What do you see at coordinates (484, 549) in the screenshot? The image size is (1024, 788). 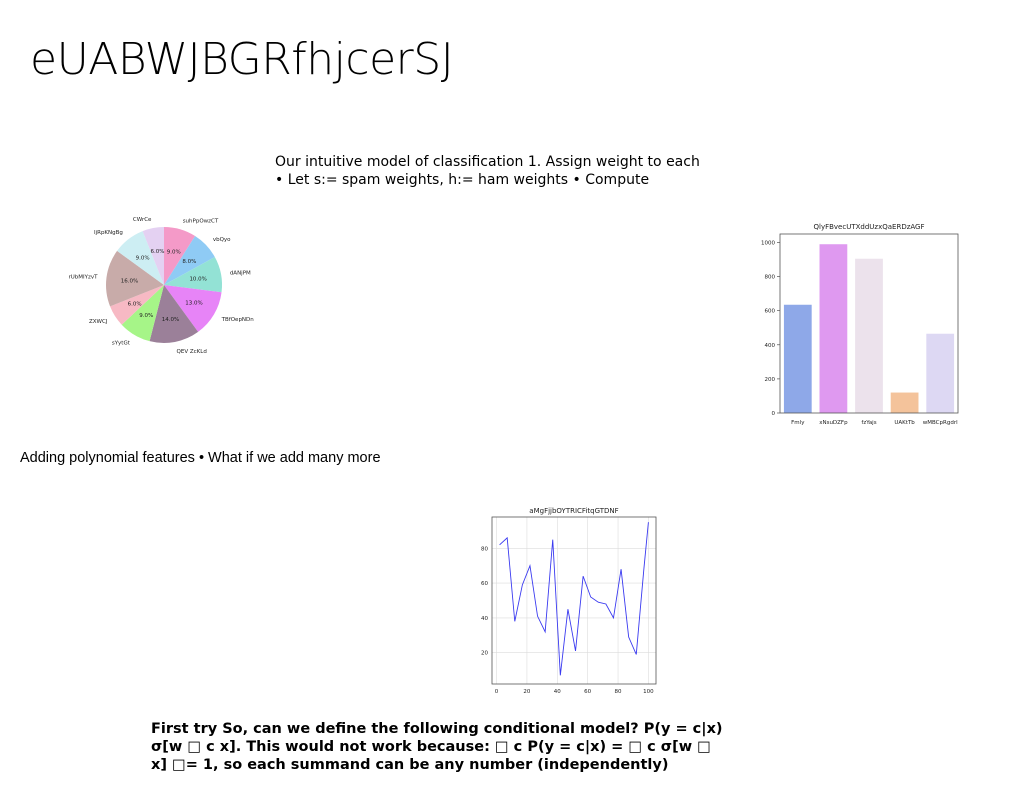 I see `line-y-tick-label: 80` at bounding box center [484, 549].